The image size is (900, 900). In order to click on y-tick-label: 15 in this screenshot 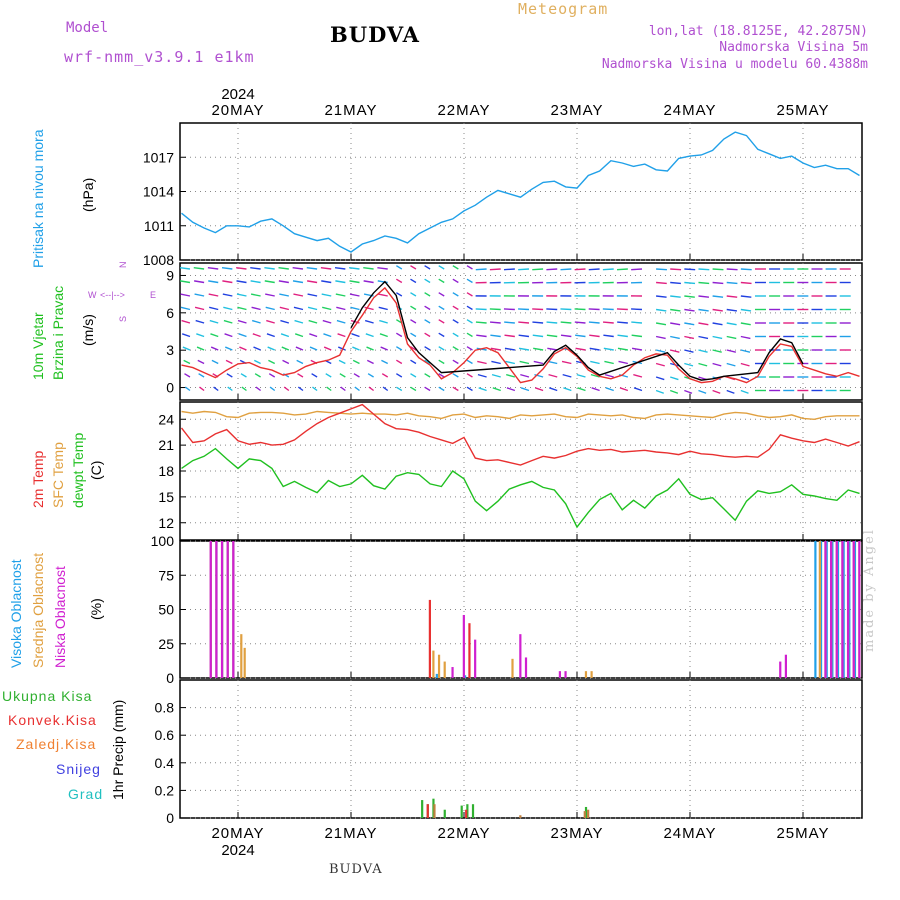, I will do `click(166, 497)`.